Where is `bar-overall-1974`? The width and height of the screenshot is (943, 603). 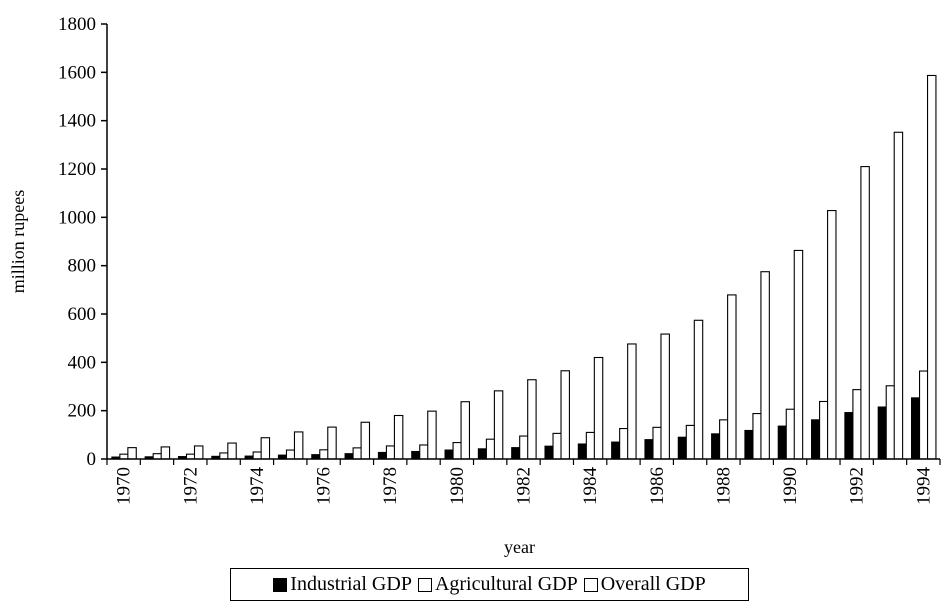 bar-overall-1974 is located at coordinates (265, 448).